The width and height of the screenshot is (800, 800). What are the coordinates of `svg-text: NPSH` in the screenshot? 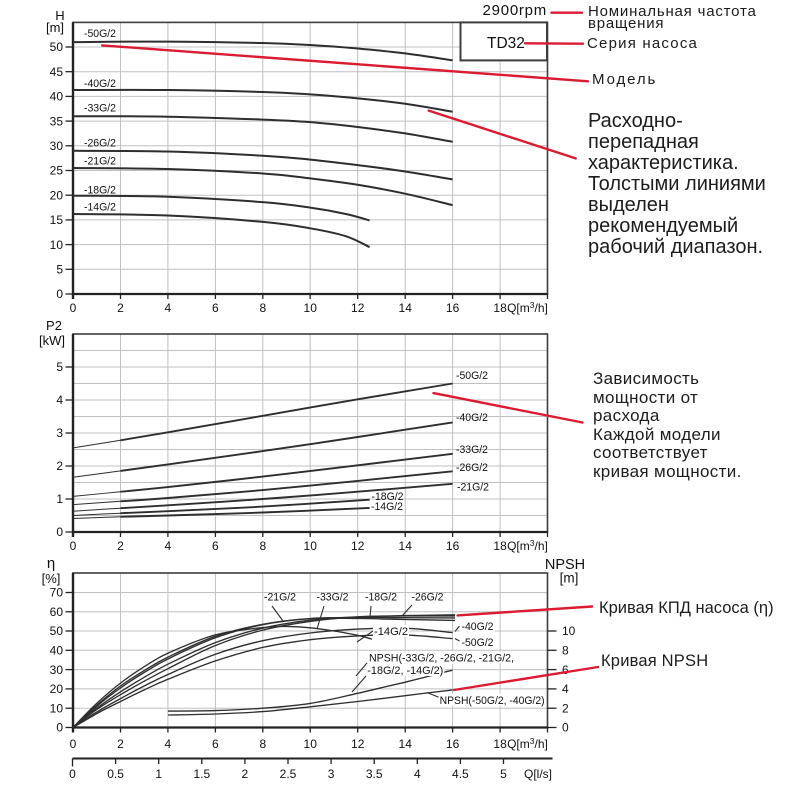 It's located at (565, 565).